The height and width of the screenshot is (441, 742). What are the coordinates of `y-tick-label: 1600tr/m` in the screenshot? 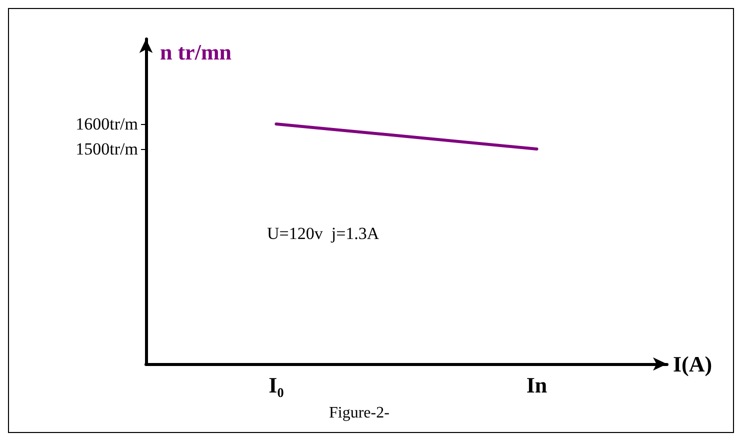 It's located at (107, 124).